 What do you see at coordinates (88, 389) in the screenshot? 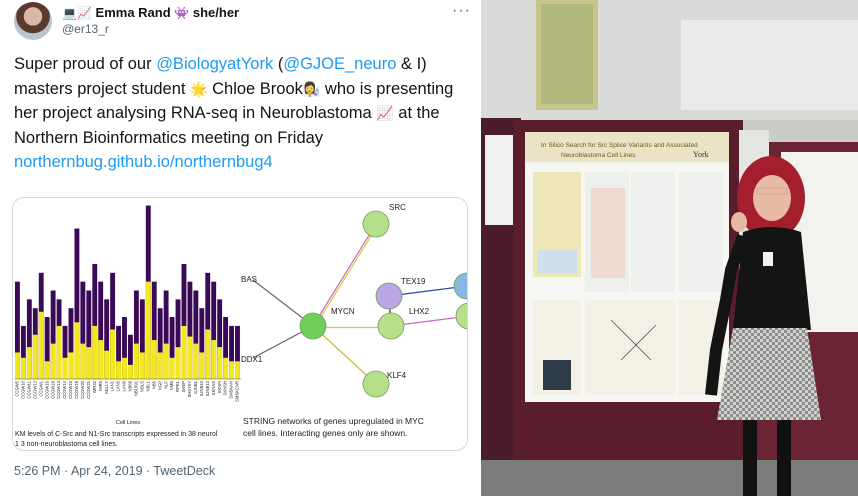
I see `cell-line-label: CCGW21` at bounding box center [88, 389].